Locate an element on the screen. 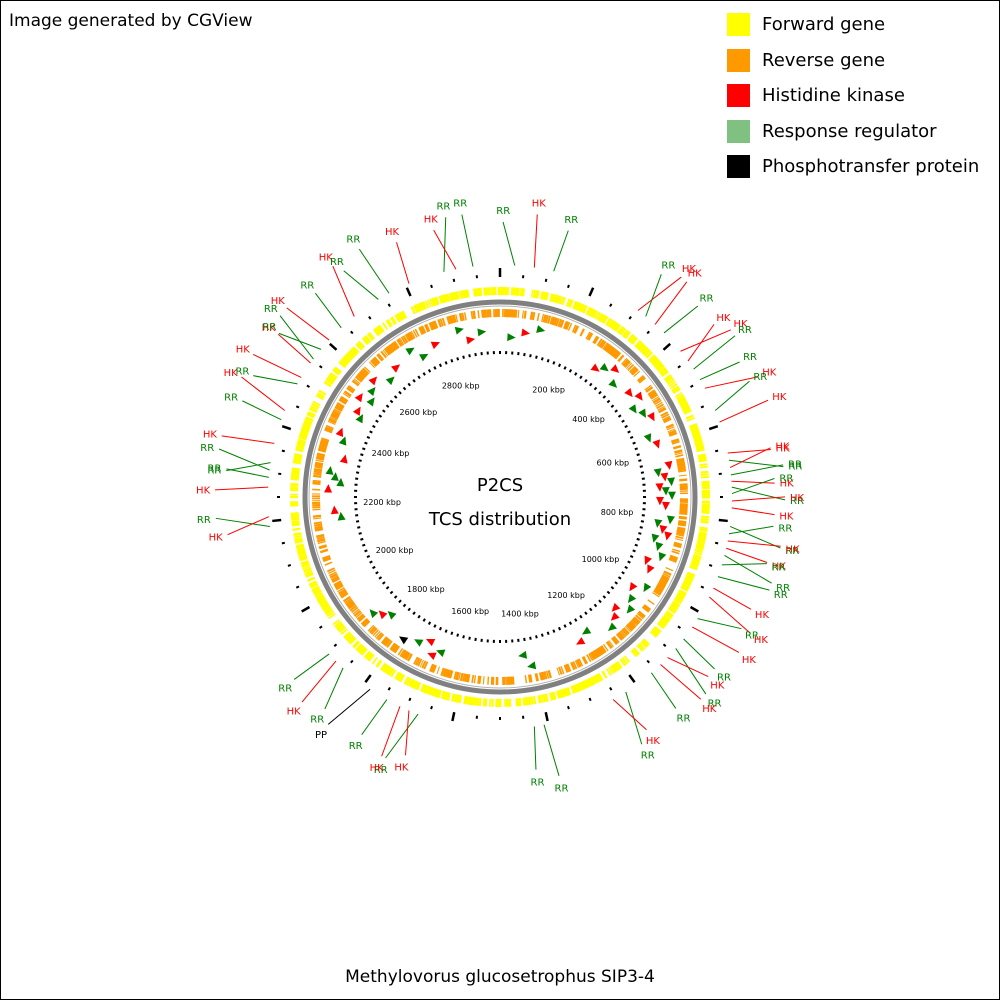 The image size is (1000, 1000). legend-swatch is located at coordinates (738, 96).